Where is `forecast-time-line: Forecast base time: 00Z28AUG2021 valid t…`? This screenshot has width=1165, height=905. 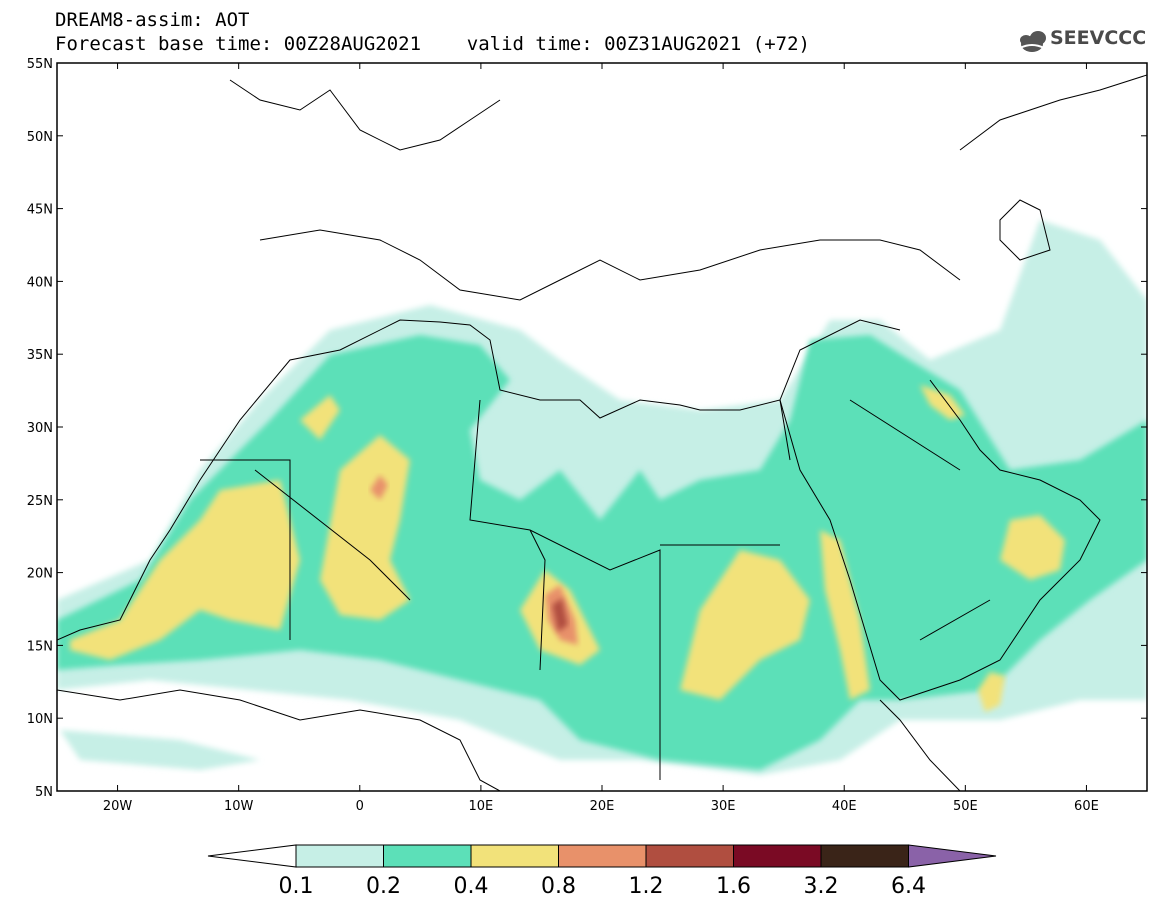 forecast-time-line: Forecast base time: 00Z28AUG2021 valid t… is located at coordinates (432, 44).